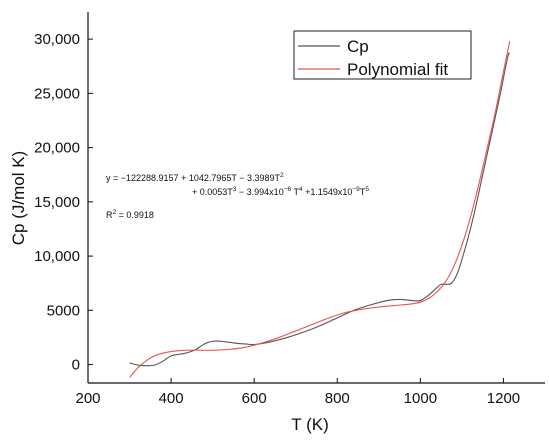 The width and height of the screenshot is (550, 441). Describe the element at coordinates (195, 177) in the screenshot. I see `equation-line-1: y = −122288.9157 + 1042.7965T − 3.3989T2` at that location.